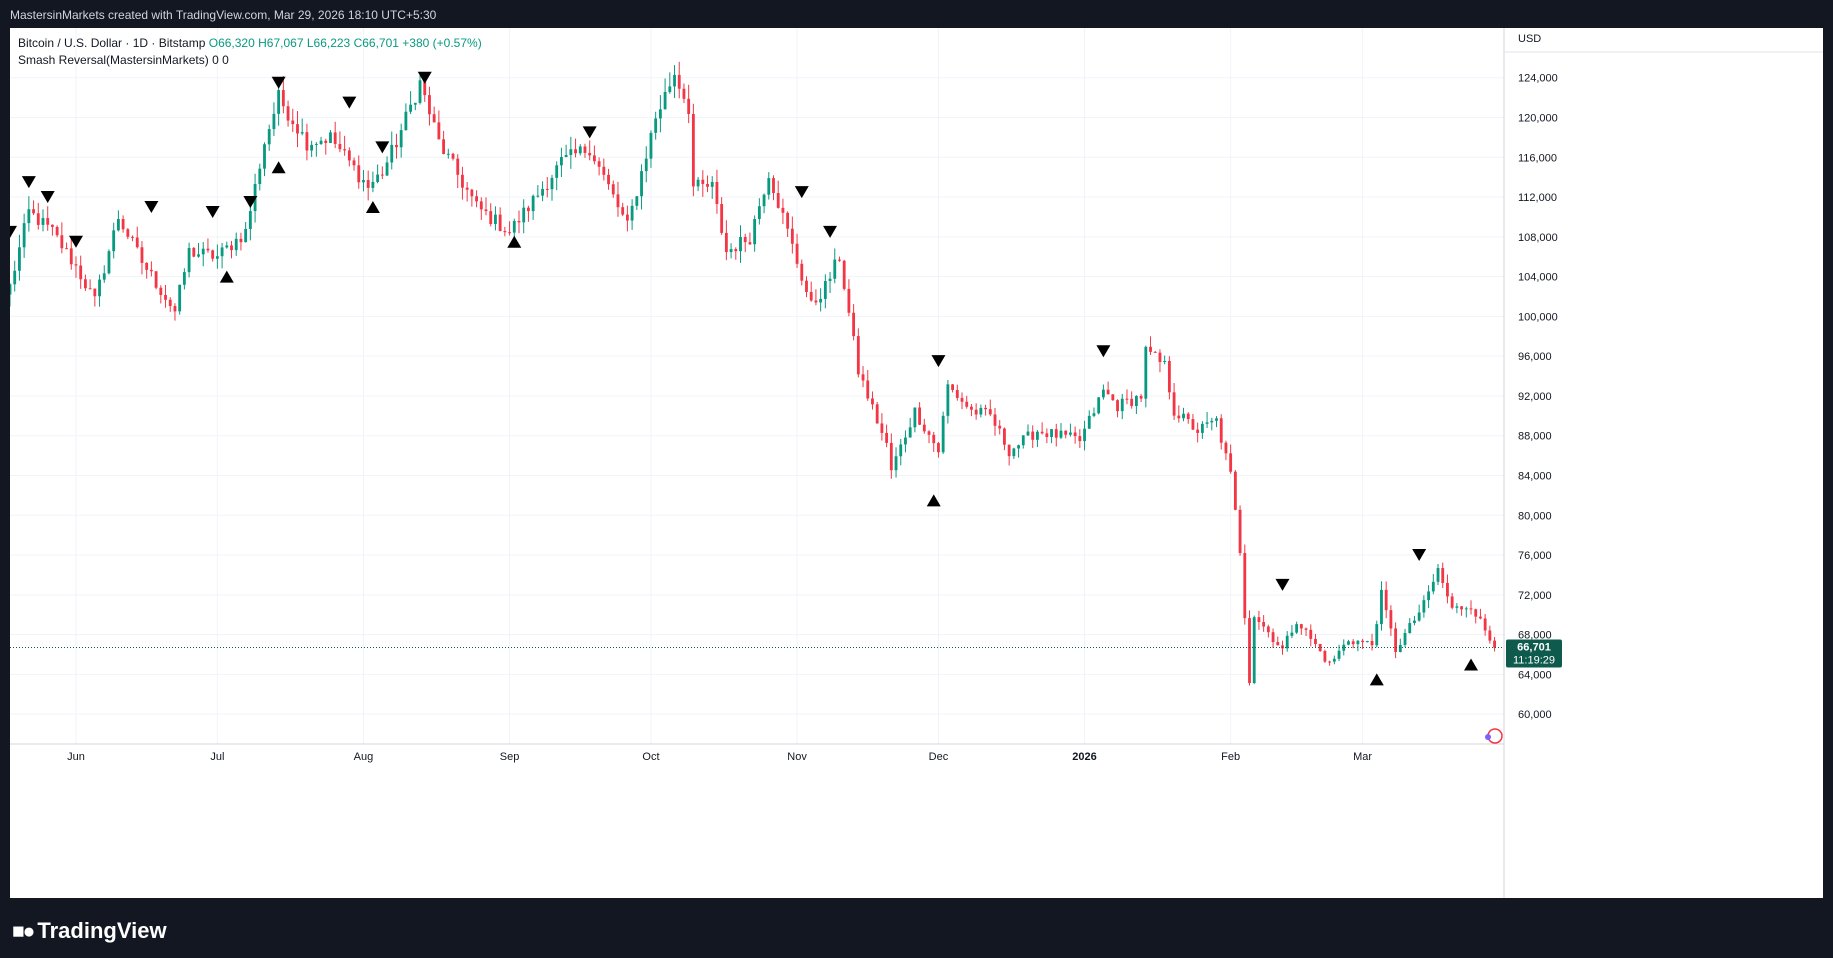 This screenshot has height=958, width=1833. What do you see at coordinates (797, 757) in the screenshot?
I see `time-tick-label: Nov` at bounding box center [797, 757].